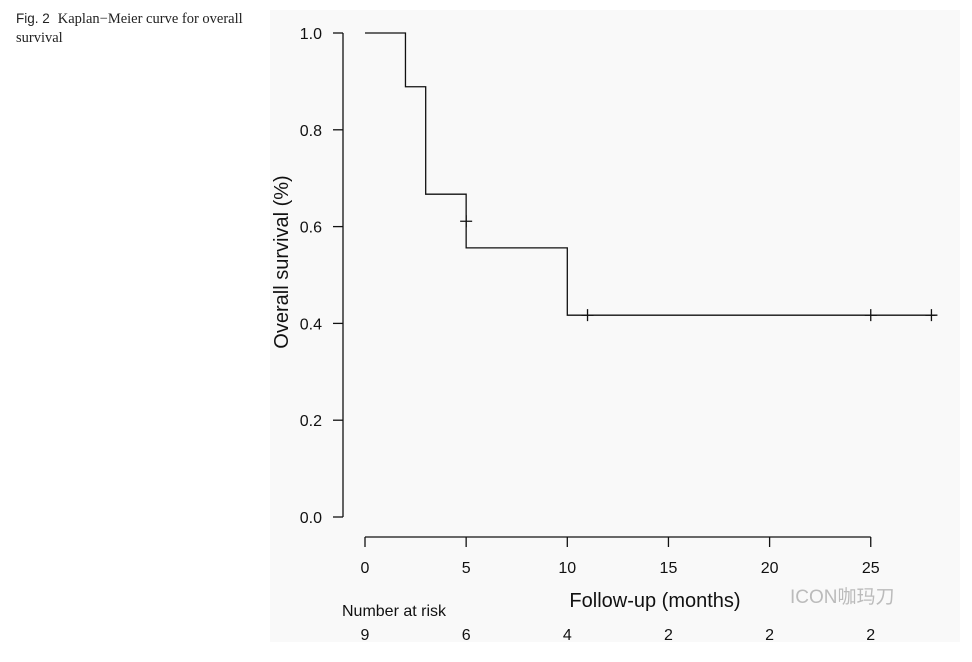  What do you see at coordinates (669, 568) in the screenshot?
I see `x-tick-label: 15` at bounding box center [669, 568].